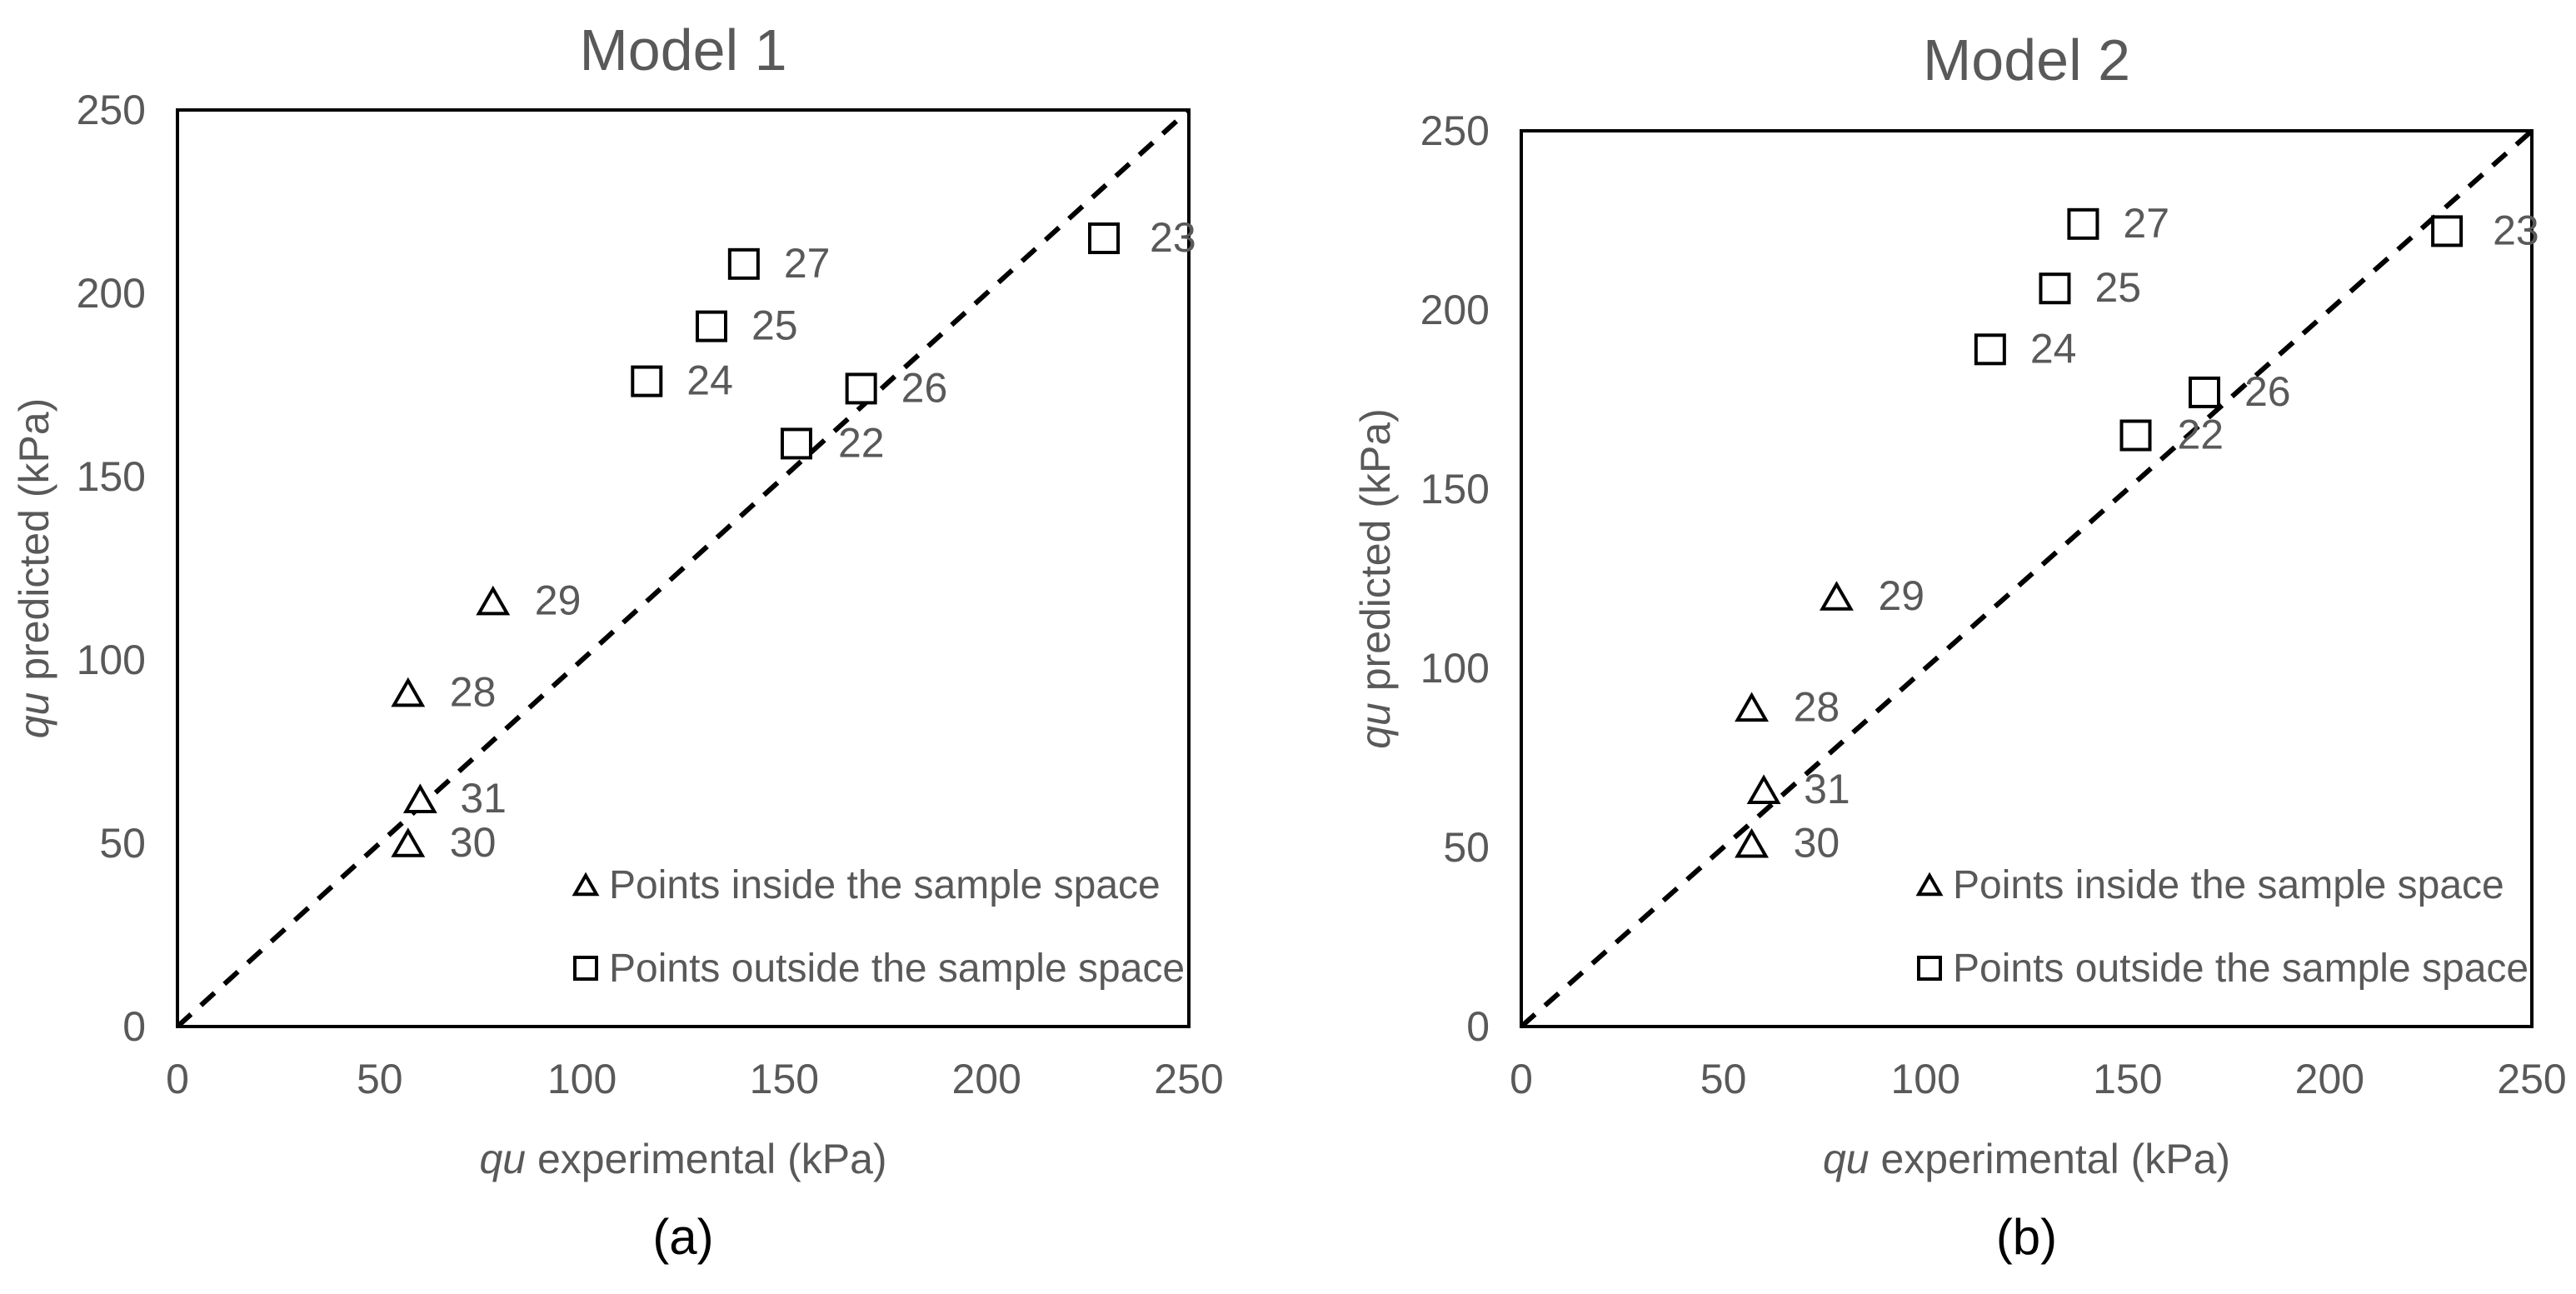  What do you see at coordinates (682, 49) in the screenshot?
I see `chart-title: Model 1` at bounding box center [682, 49].